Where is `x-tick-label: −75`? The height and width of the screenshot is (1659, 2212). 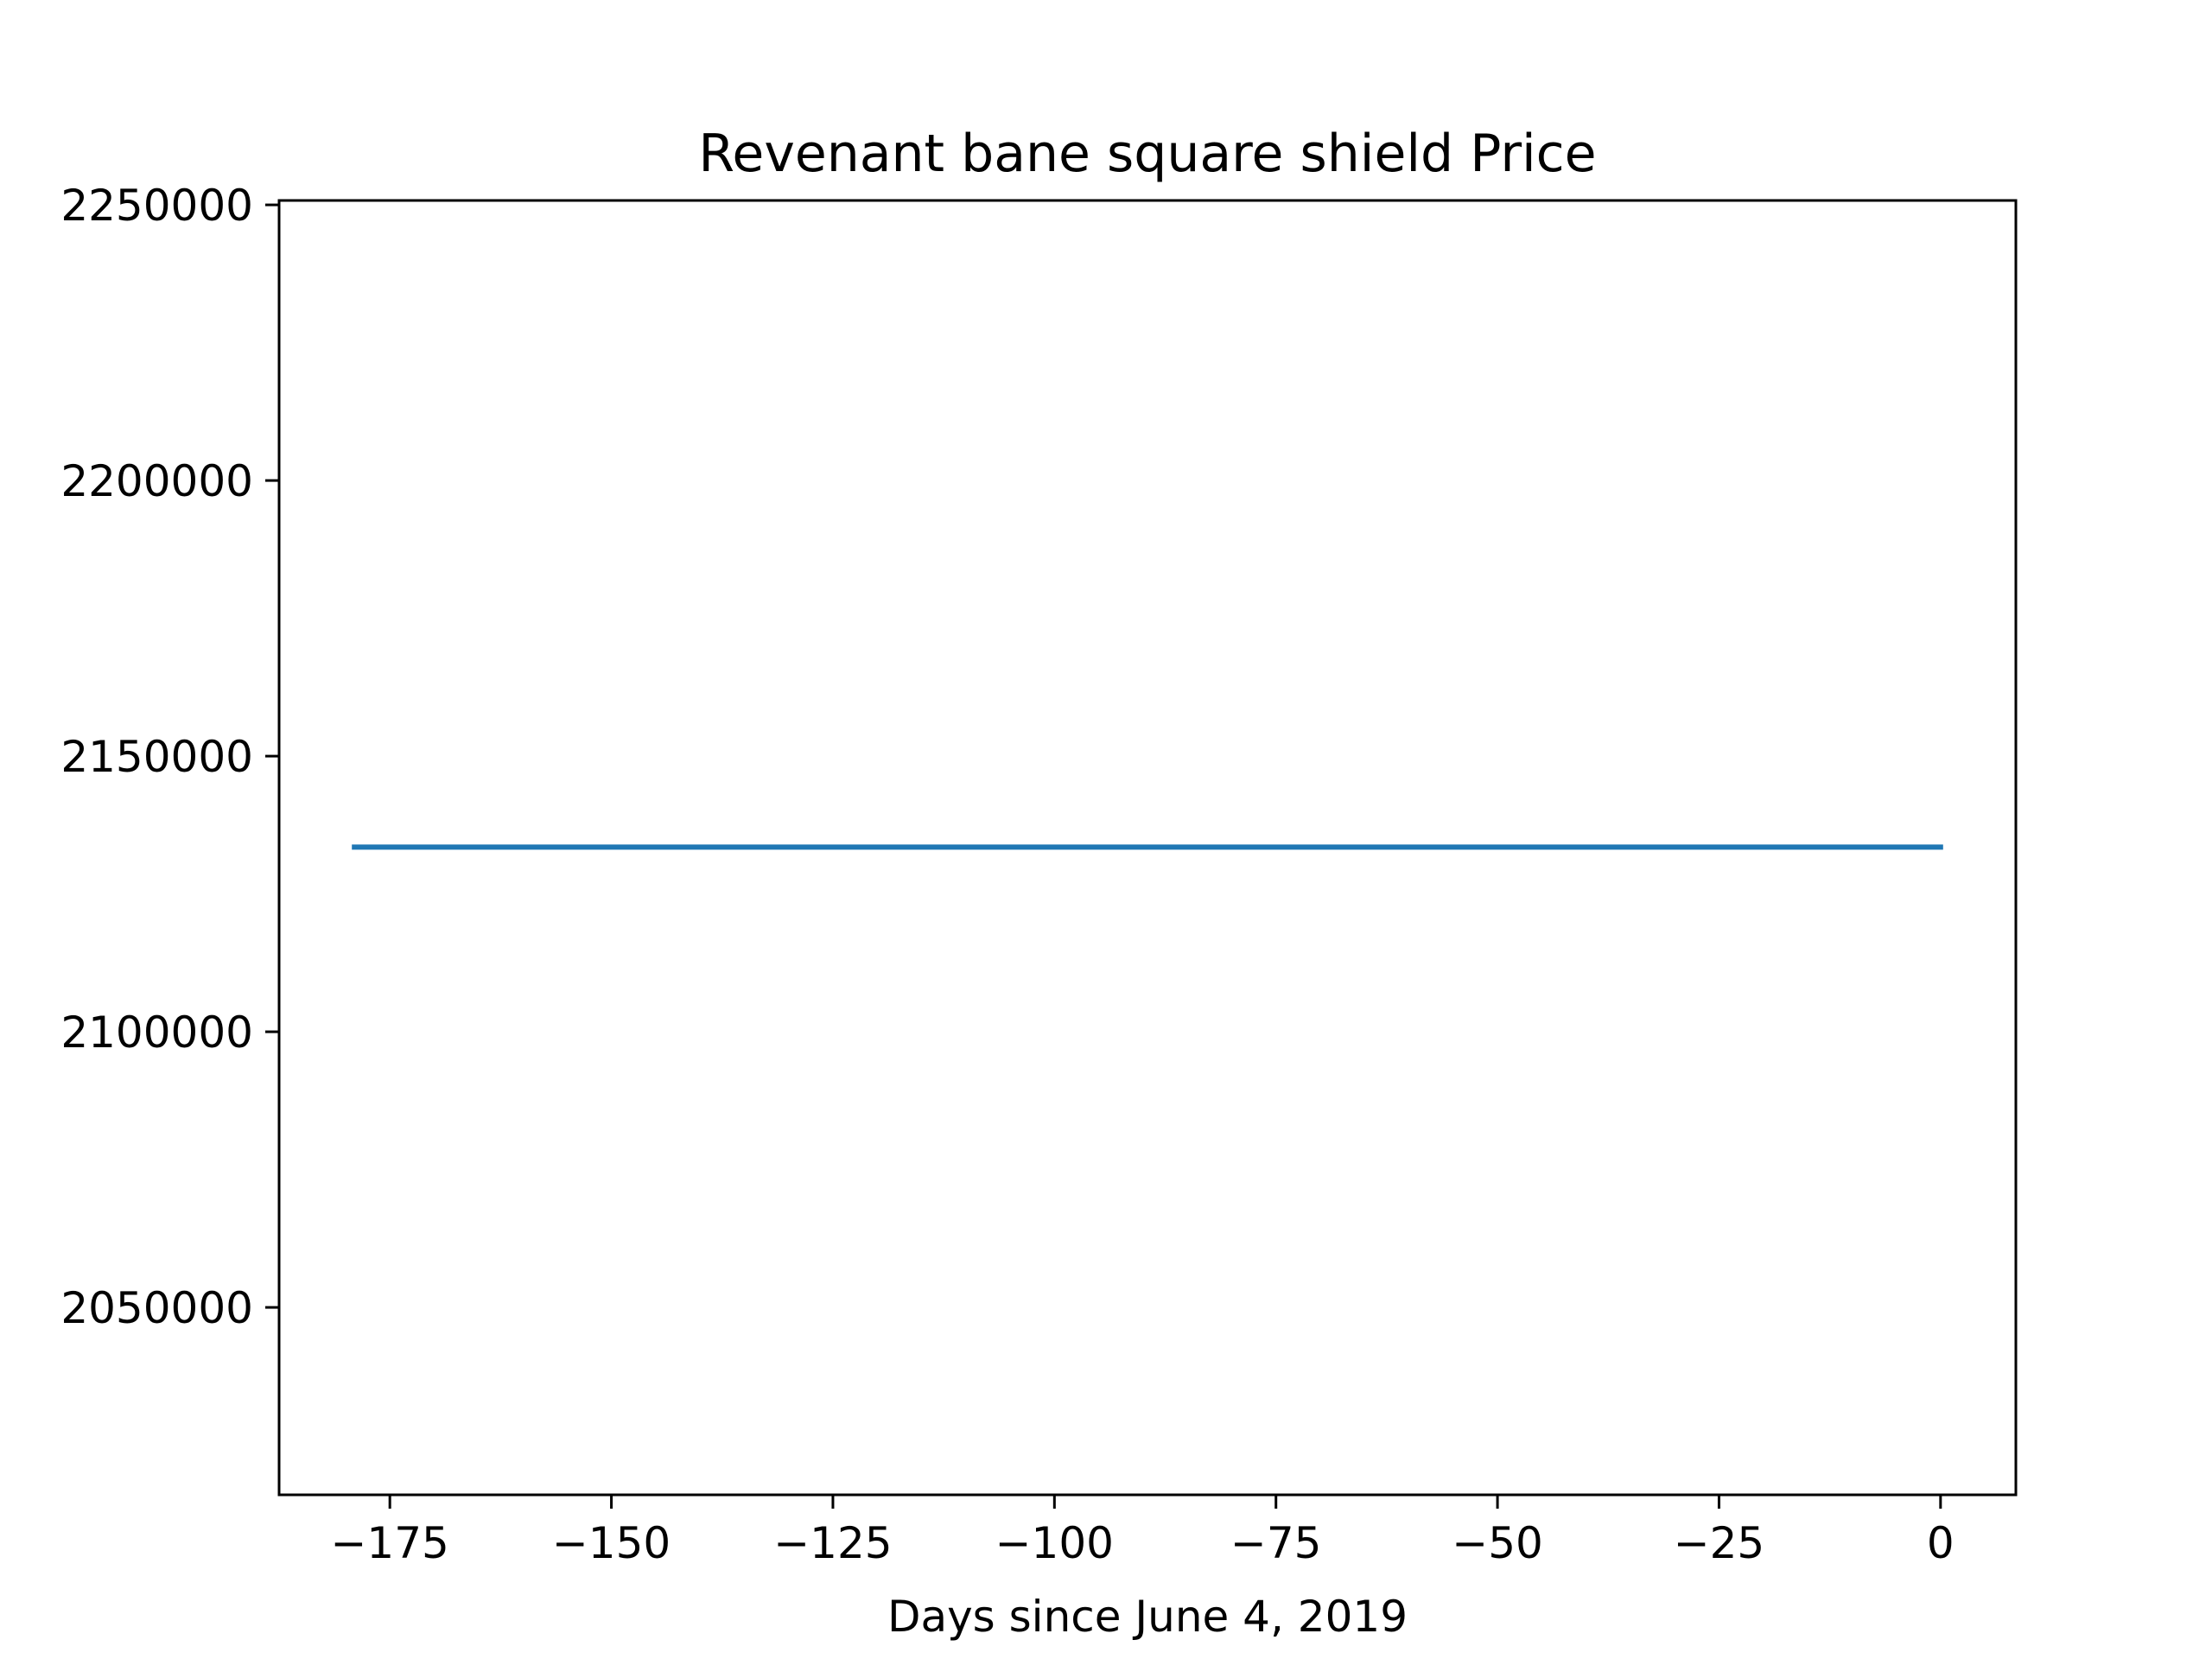 x-tick-label: −75 is located at coordinates (1276, 1543).